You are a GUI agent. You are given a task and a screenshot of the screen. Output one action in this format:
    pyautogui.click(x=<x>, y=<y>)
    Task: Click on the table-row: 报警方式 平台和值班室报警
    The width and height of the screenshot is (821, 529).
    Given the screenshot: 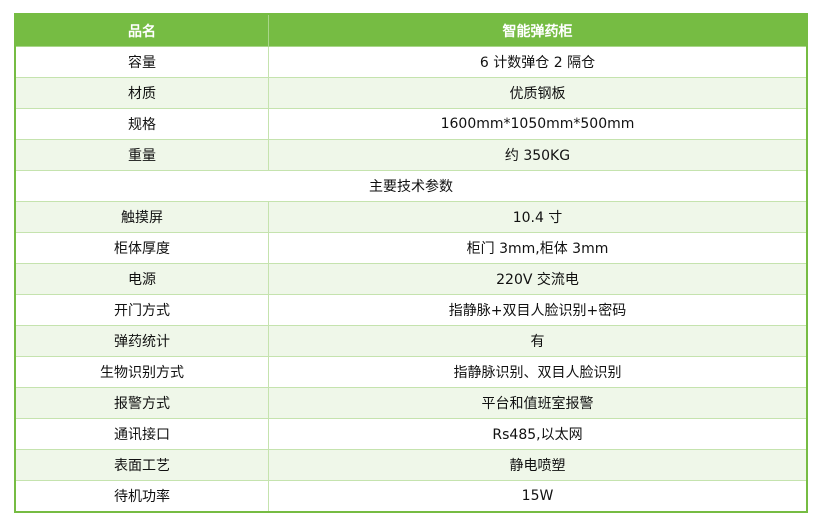 What is the action you would take?
    pyautogui.click(x=411, y=403)
    